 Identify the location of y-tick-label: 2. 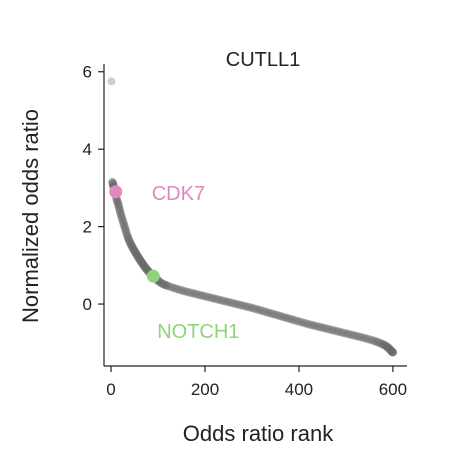
(87, 227).